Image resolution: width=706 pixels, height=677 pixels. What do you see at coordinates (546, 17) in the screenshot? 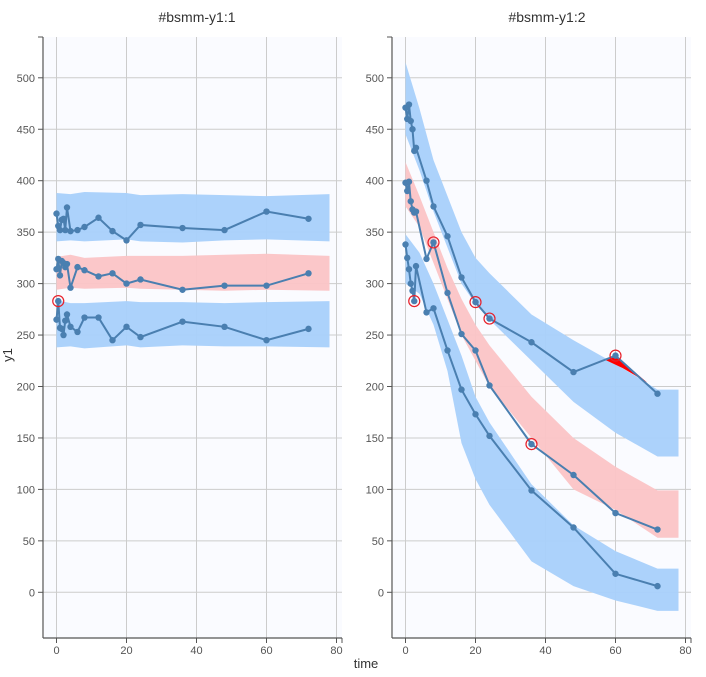
I see `panel-title: #bsmm-y1:2` at bounding box center [546, 17].